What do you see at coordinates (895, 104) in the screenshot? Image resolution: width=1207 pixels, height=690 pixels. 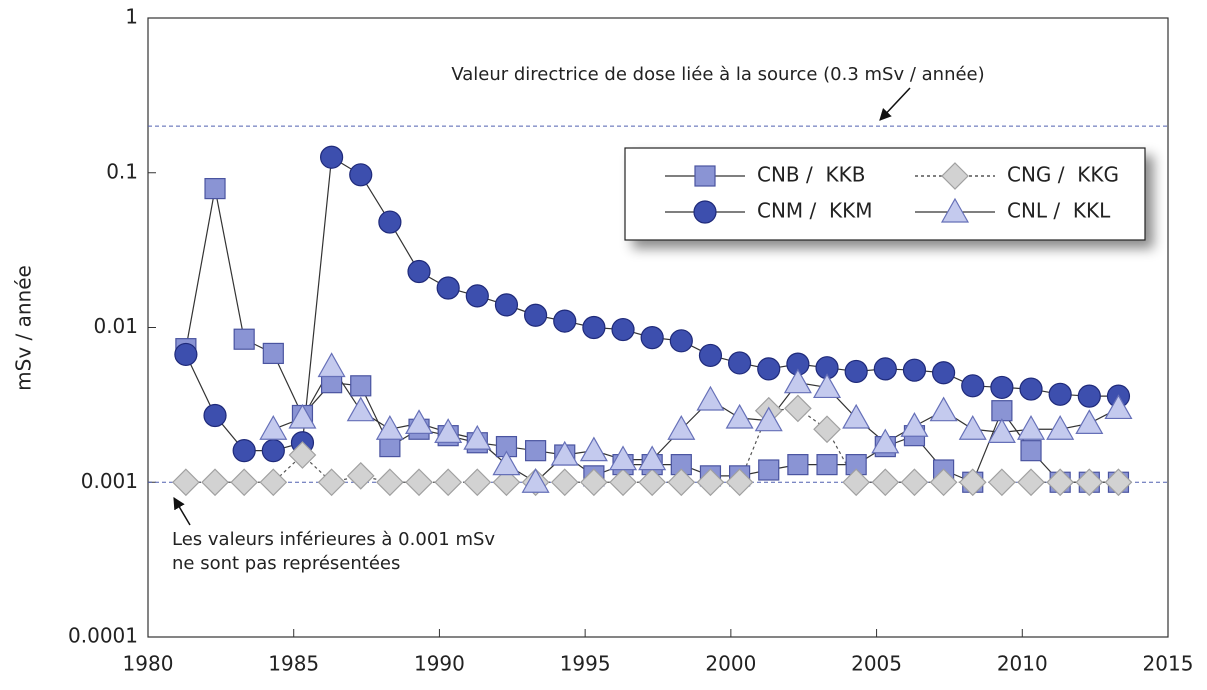 I see `arrow` at bounding box center [895, 104].